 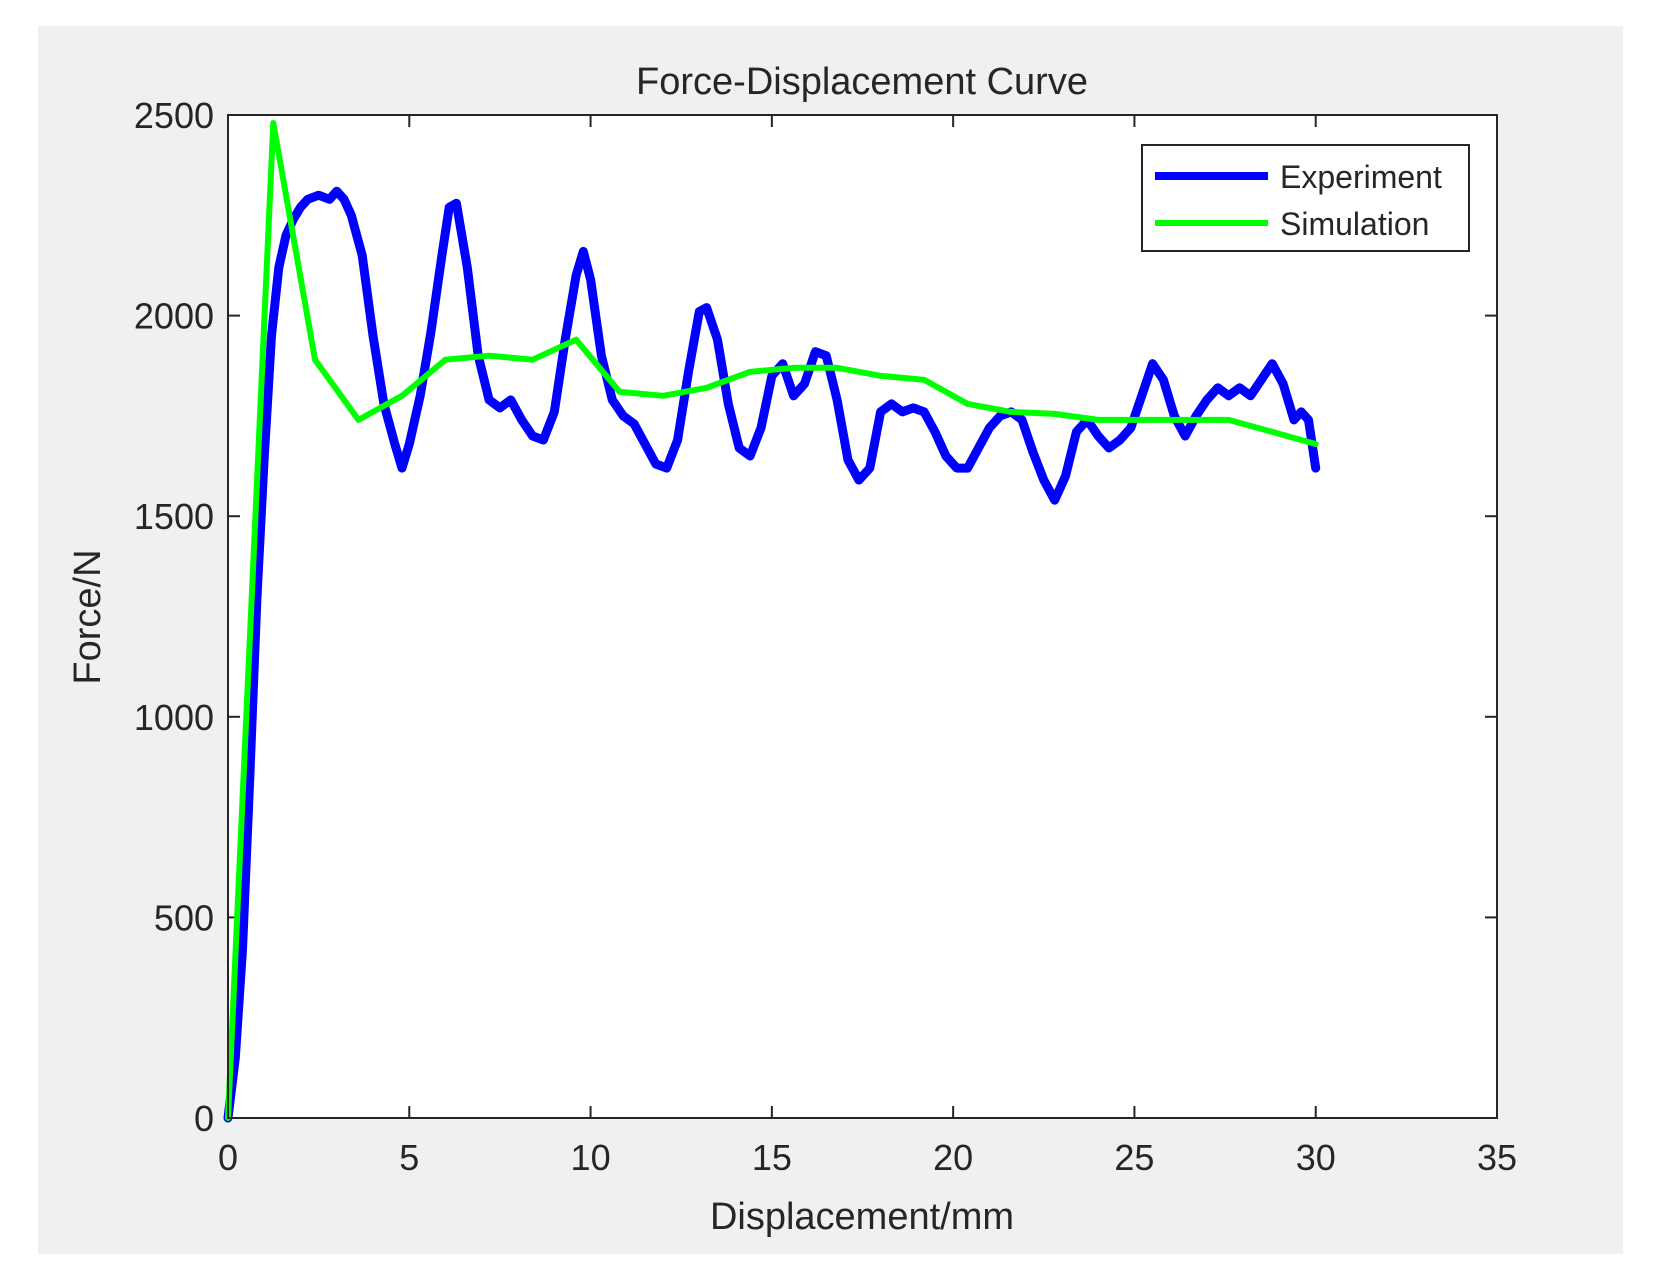 I want to click on x-tick-label-4: 20, so click(x=953, y=1157).